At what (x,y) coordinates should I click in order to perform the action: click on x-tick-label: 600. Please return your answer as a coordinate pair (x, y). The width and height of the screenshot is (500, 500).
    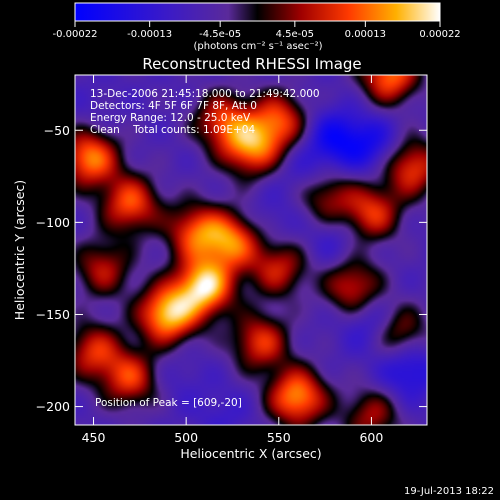
    Looking at the image, I should click on (371, 437).